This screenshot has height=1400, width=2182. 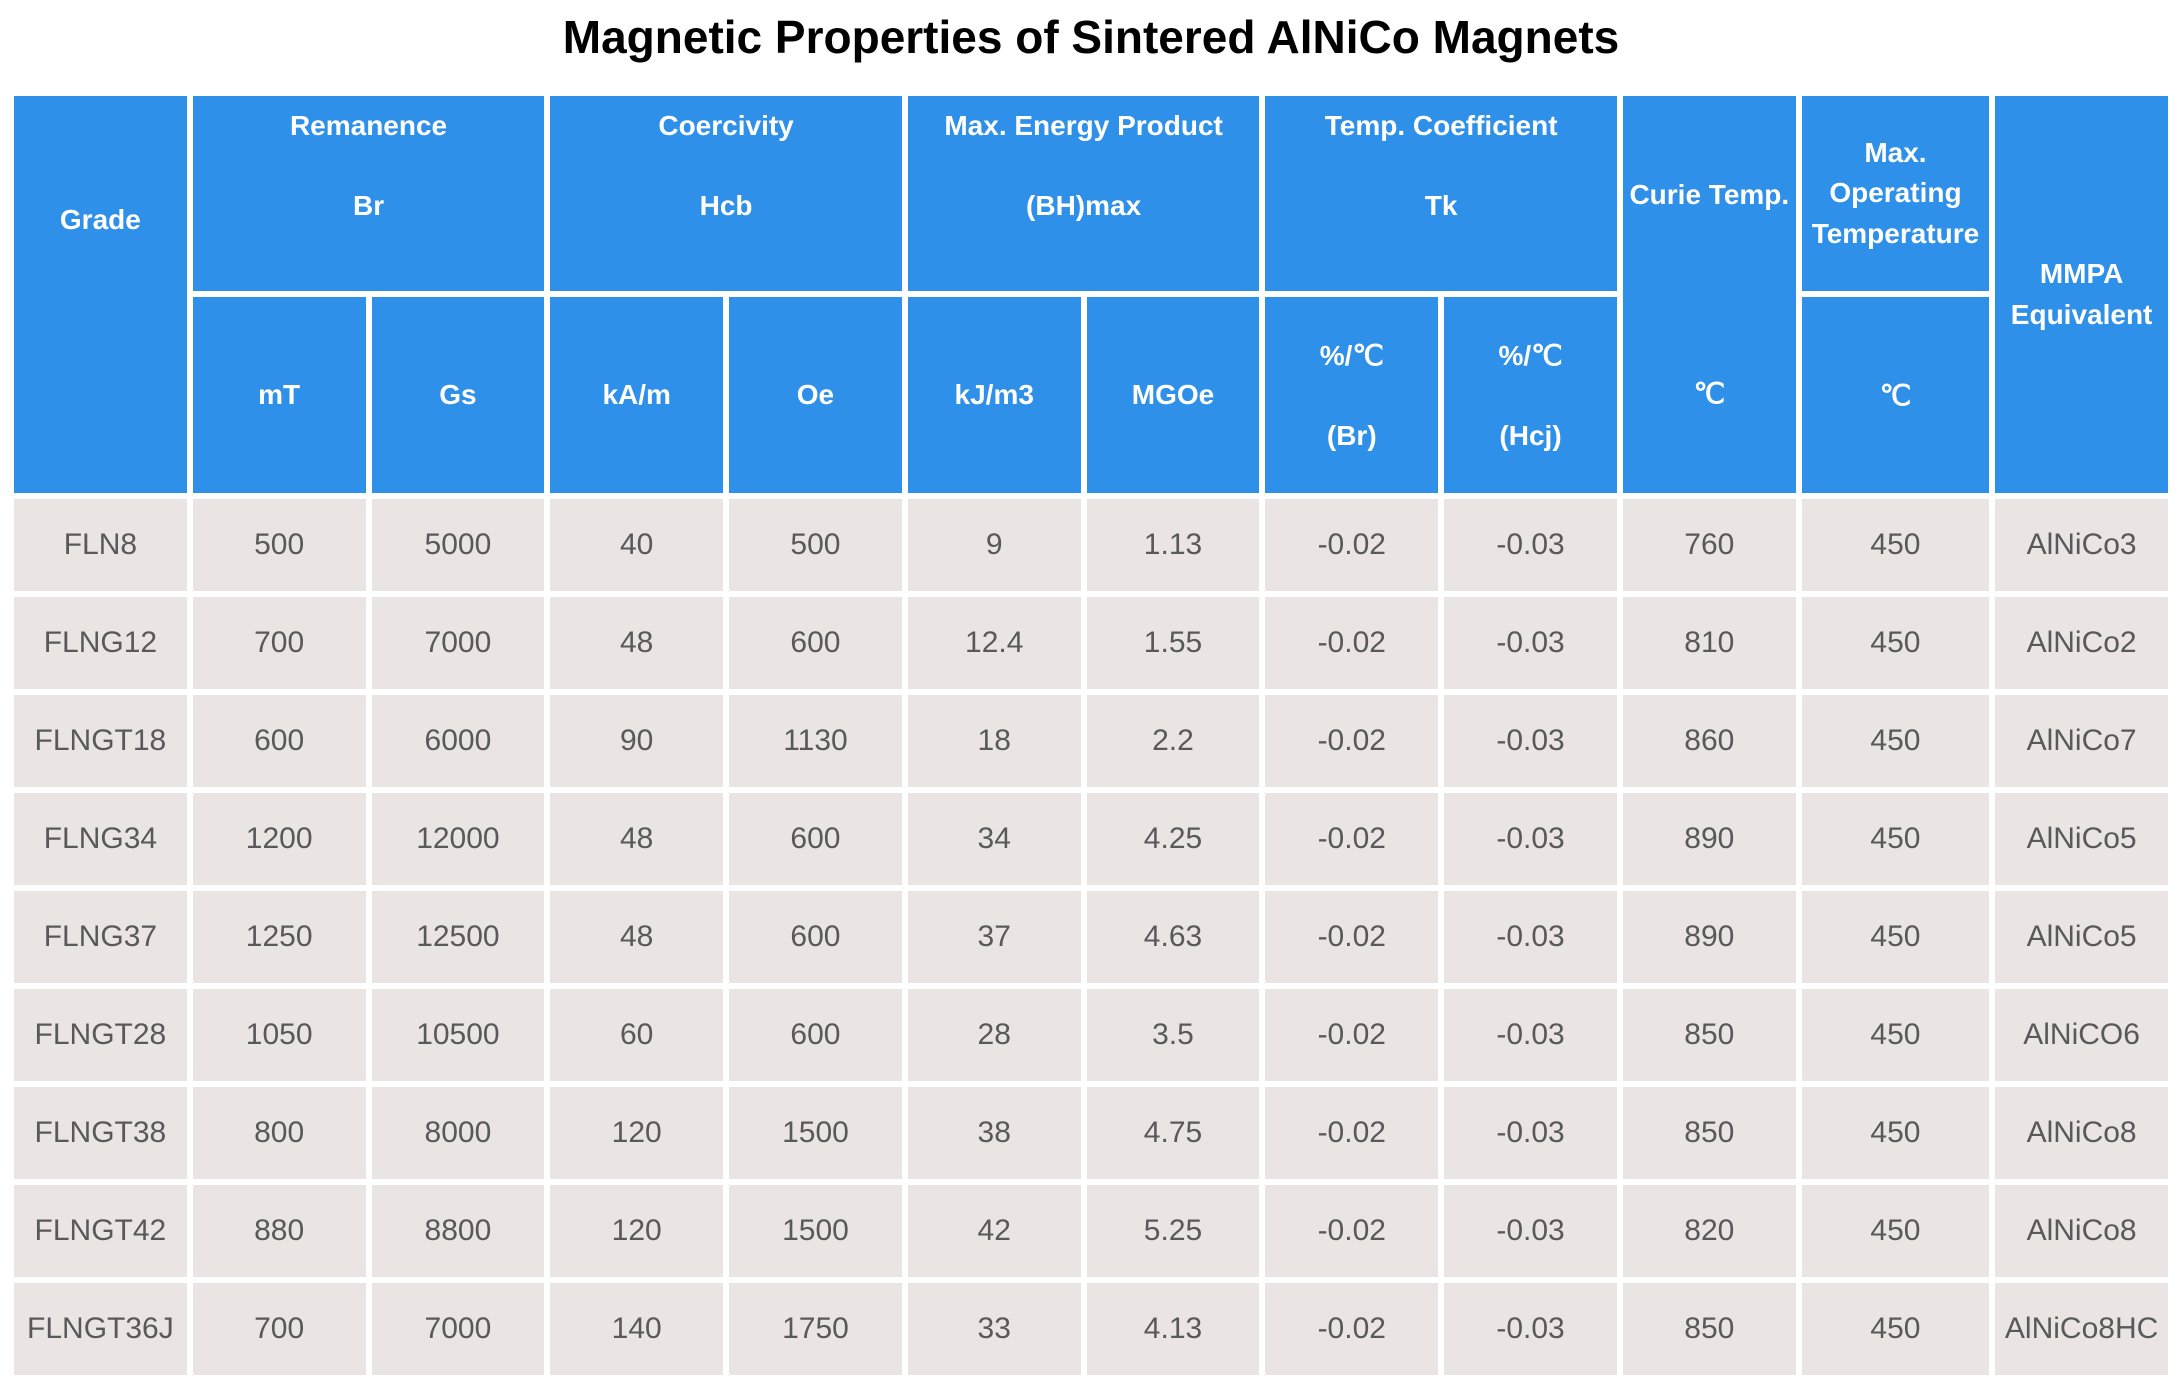 I want to click on header-unit-mgoe-label: MGOe, so click(x=1173, y=394).